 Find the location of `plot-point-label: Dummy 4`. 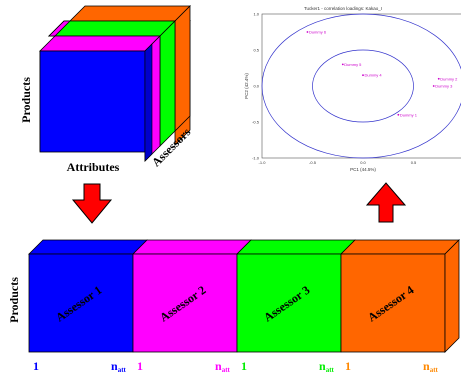

plot-point-label: Dummy 4 is located at coordinates (374, 75).